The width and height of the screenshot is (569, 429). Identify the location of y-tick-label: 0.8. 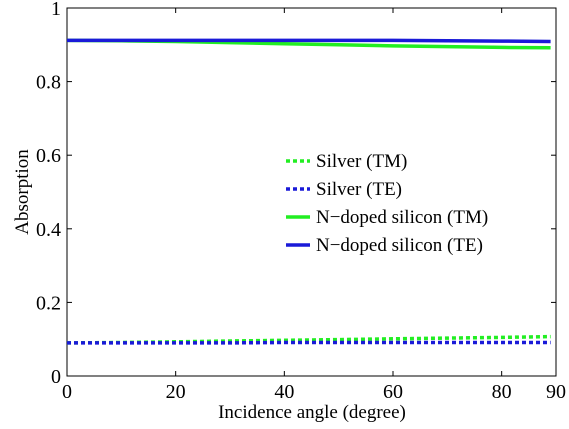
(48, 83).